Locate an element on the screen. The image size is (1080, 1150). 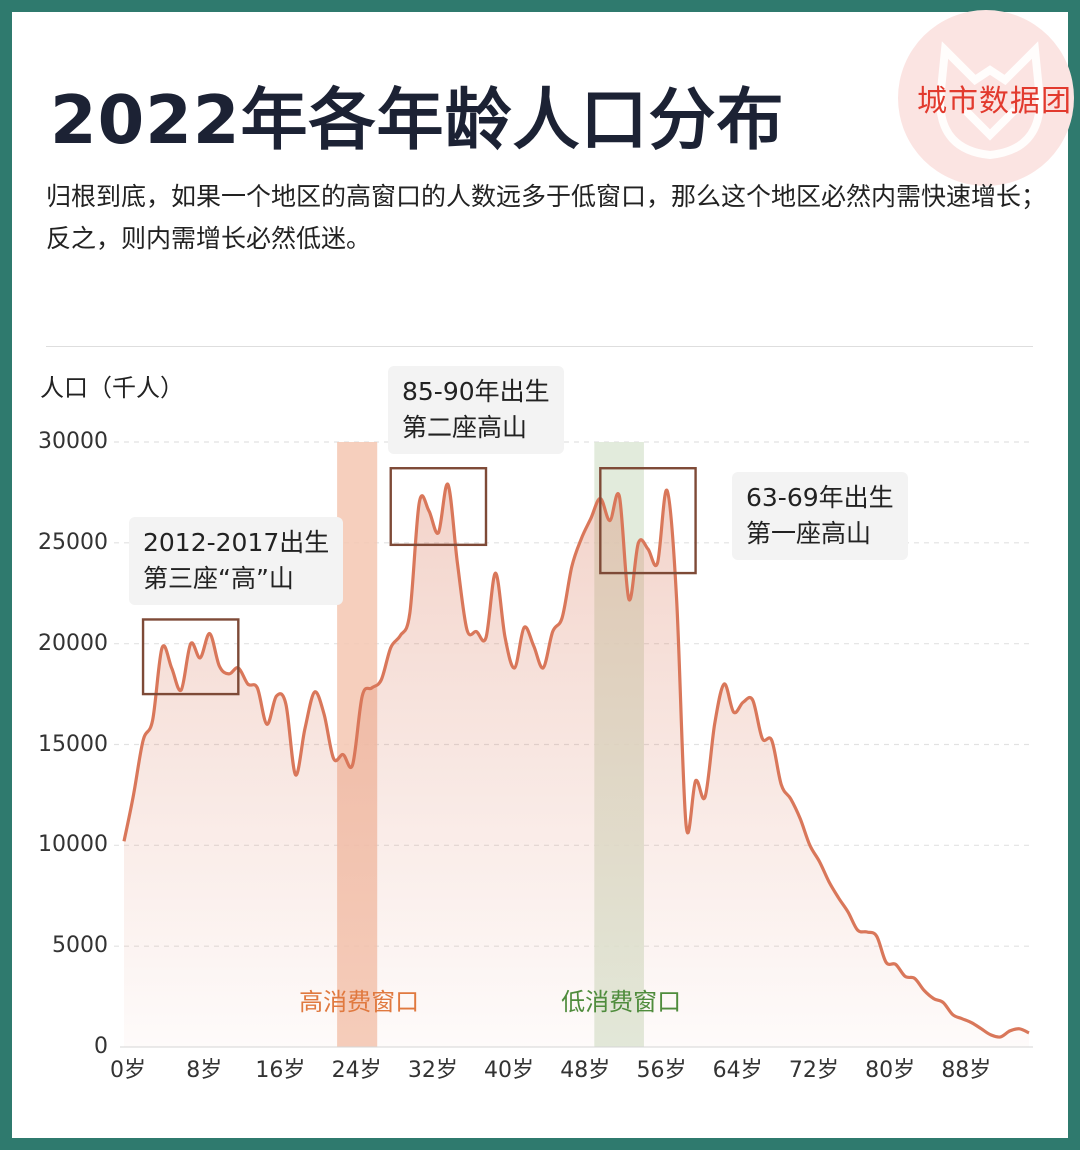
low-consumption-window-label: 低消费窗口 is located at coordinates (621, 1002).